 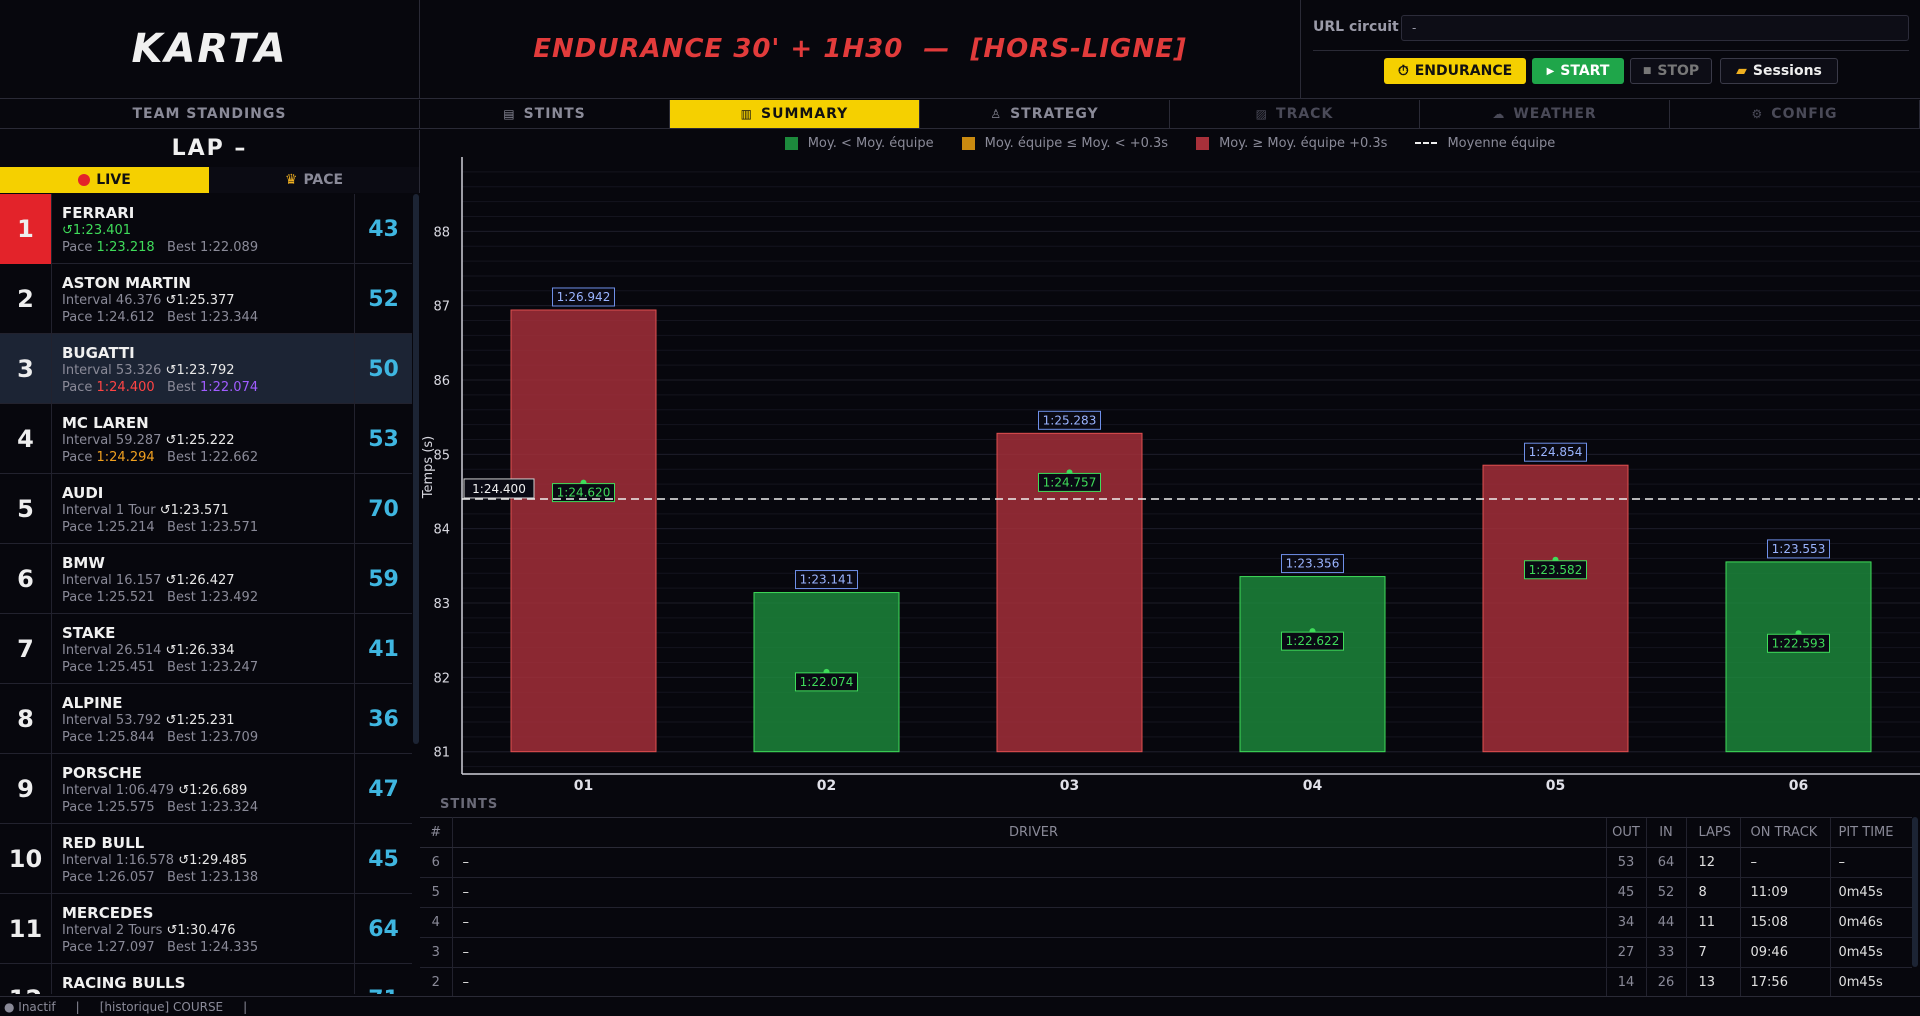 I want to click on team-line1: Interval 1 Tour ↺1:23.571, so click(x=208, y=510).